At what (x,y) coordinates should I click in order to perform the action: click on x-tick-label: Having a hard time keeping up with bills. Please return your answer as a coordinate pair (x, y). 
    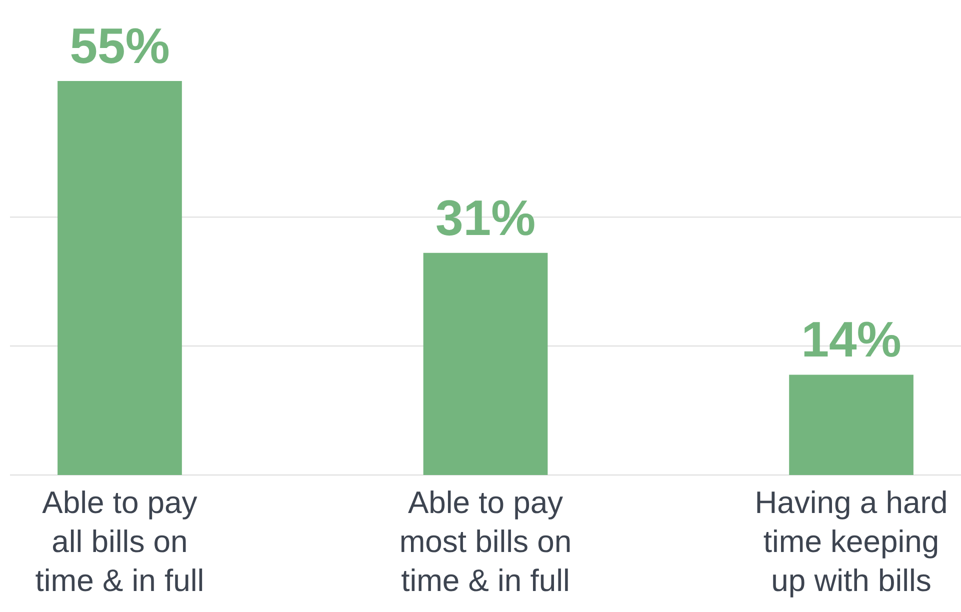
    Looking at the image, I should click on (851, 541).